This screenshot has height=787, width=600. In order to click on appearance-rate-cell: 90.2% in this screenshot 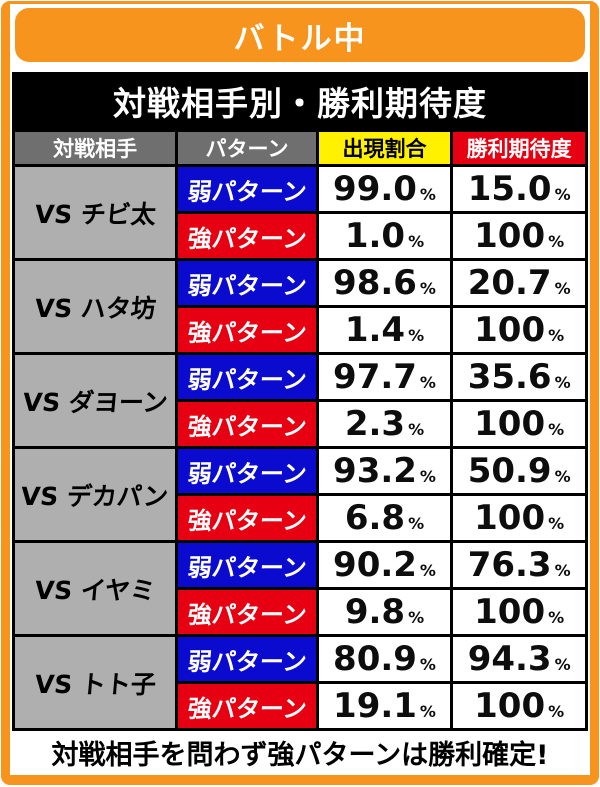, I will do `click(384, 565)`.